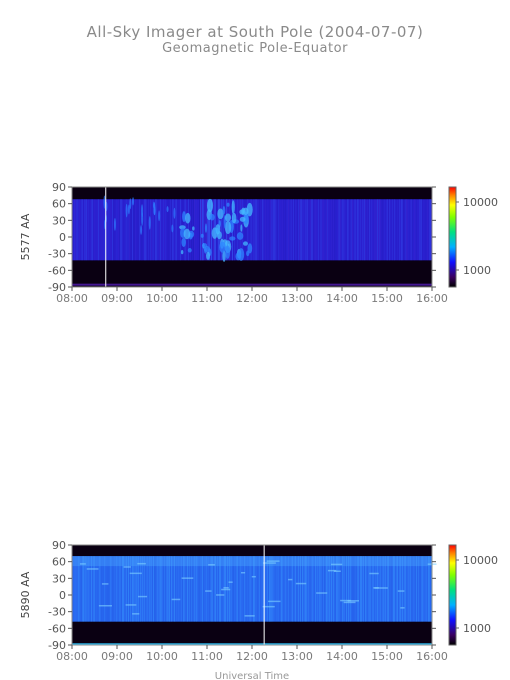 The image size is (510, 680). Describe the element at coordinates (297, 656) in the screenshot. I see `x-tick-label: 13:00` at that location.